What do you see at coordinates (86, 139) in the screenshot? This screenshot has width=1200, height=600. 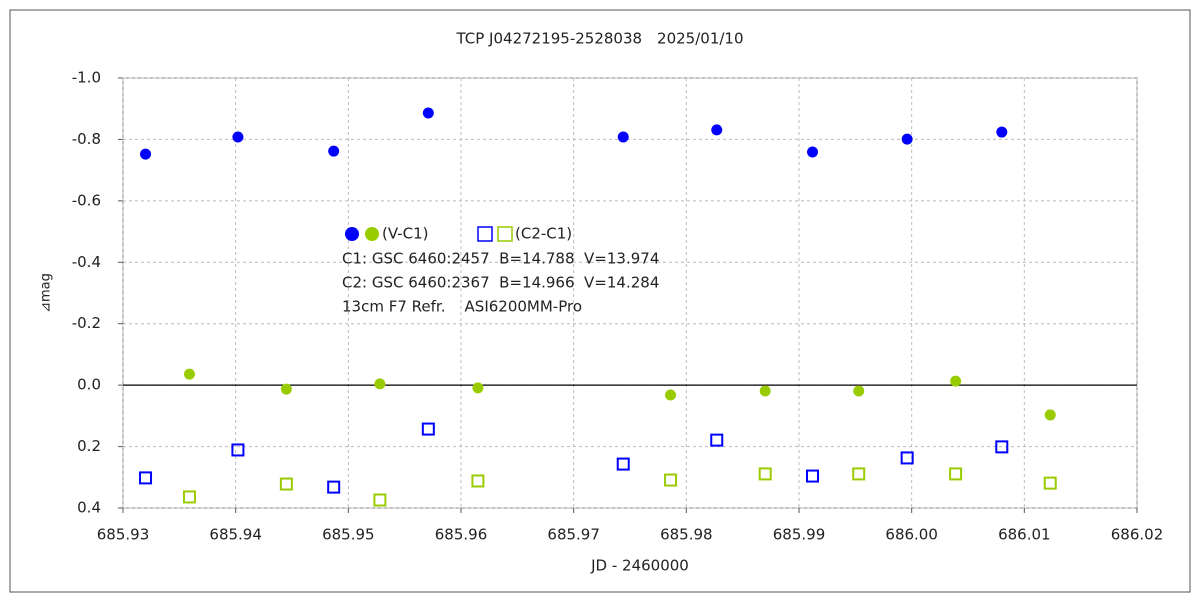 I see `y-tick-label: -0.8` at bounding box center [86, 139].